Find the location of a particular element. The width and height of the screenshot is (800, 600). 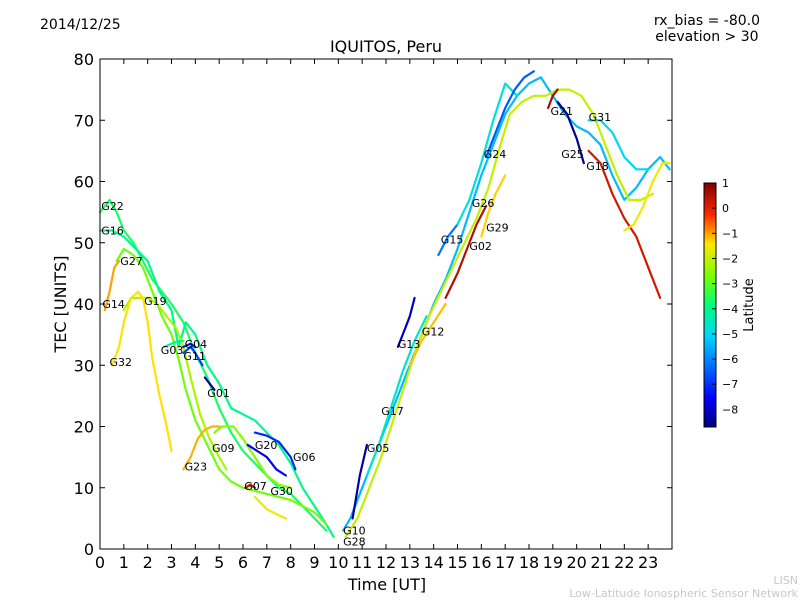

series-g17 is located at coordinates (396, 396).